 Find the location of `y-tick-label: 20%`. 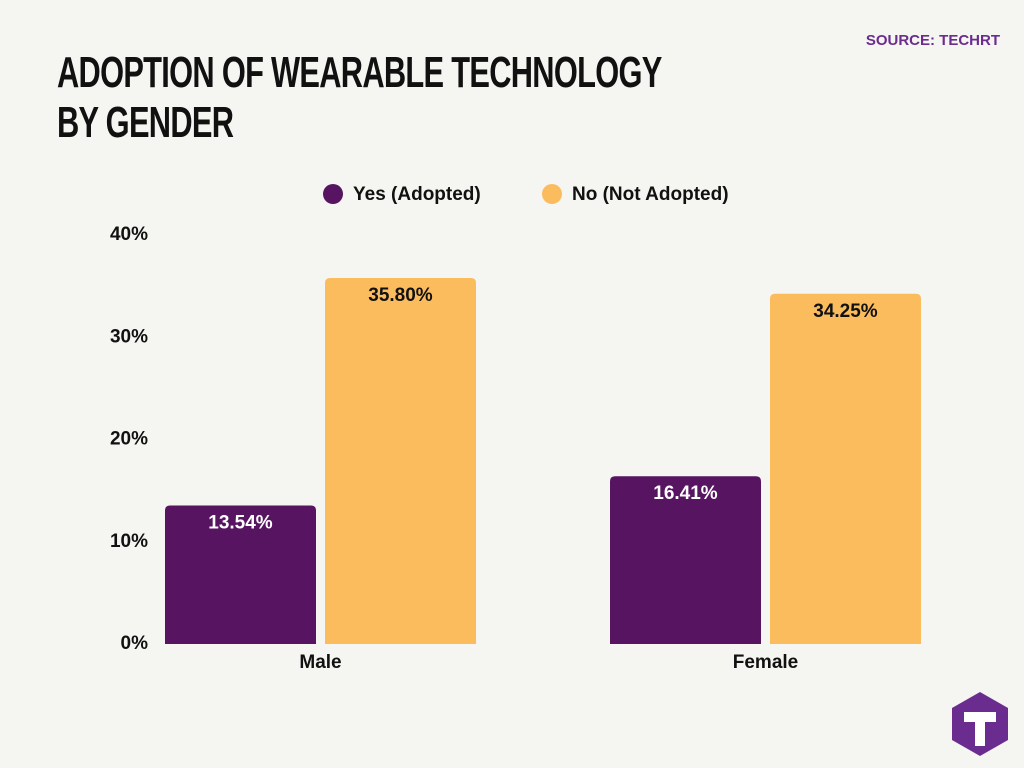

y-tick-label: 20% is located at coordinates (129, 439).